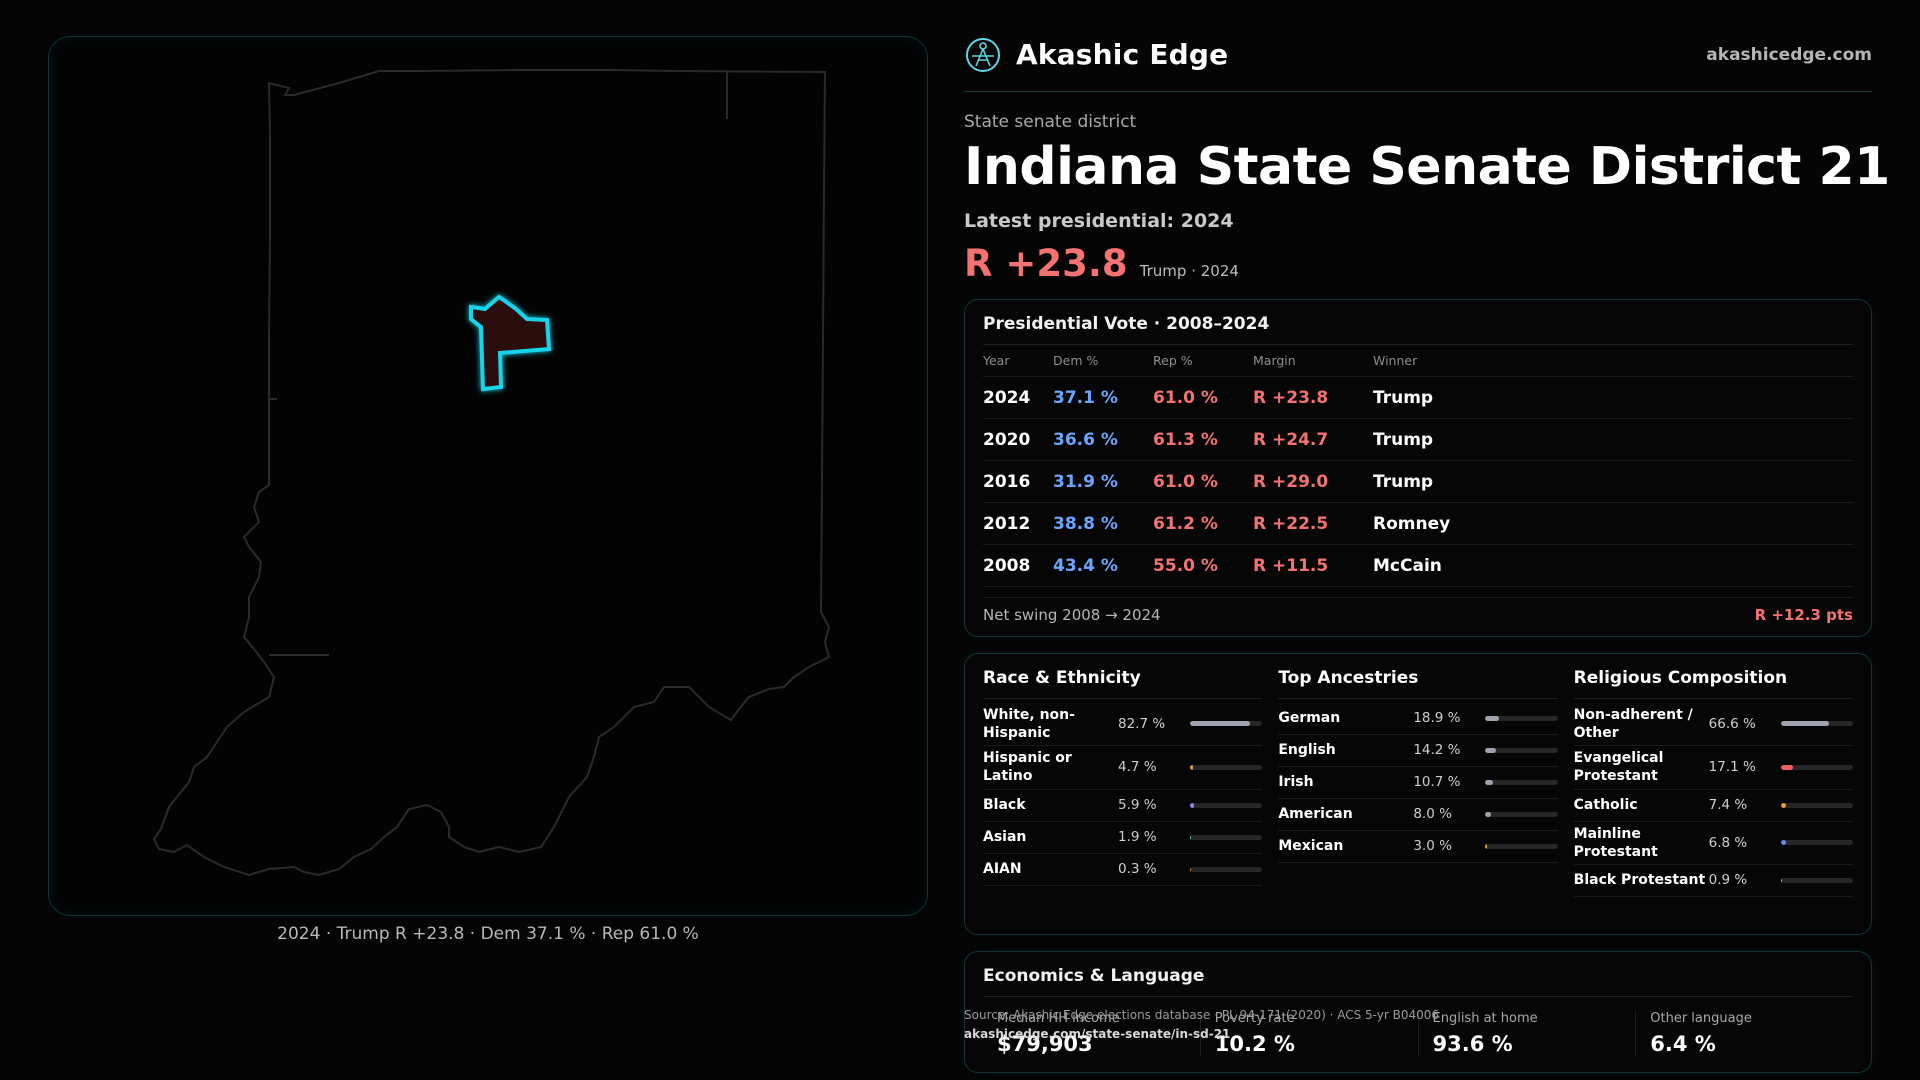 The image size is (1920, 1080). What do you see at coordinates (1203, 361) in the screenshot?
I see `column-header-rep: Rep %` at bounding box center [1203, 361].